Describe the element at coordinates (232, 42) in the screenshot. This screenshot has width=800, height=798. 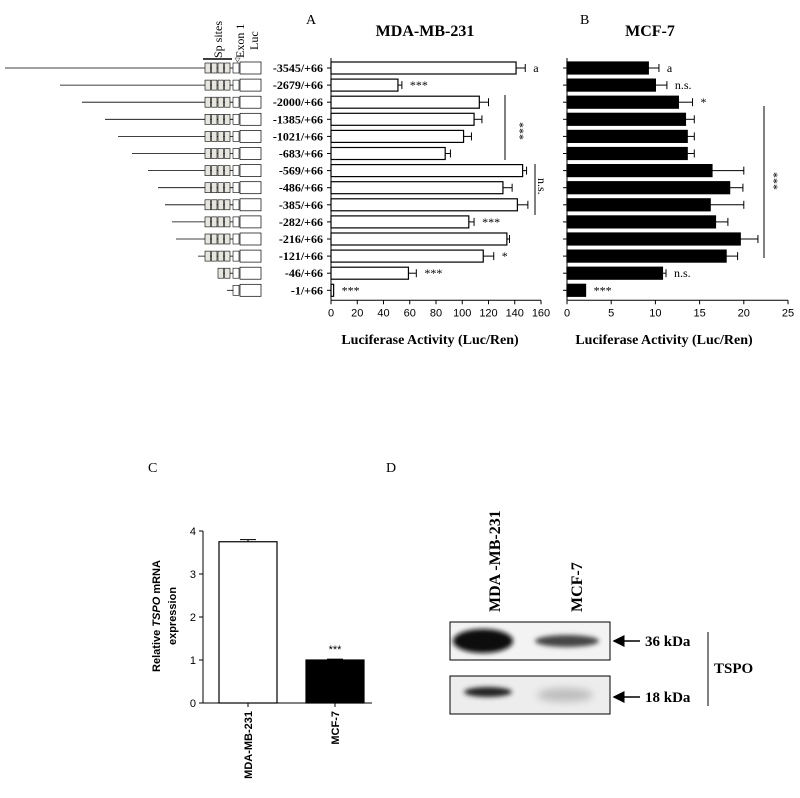
I see `construct-header: Sp sites Exon 1 Luc` at that location.